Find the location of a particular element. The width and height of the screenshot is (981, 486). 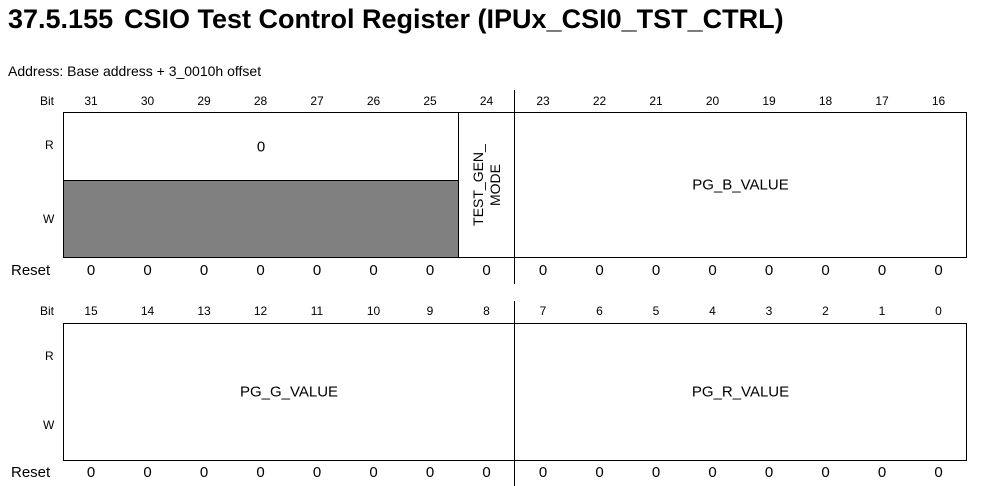

upper-separator-bottom is located at coordinates (514, 271).